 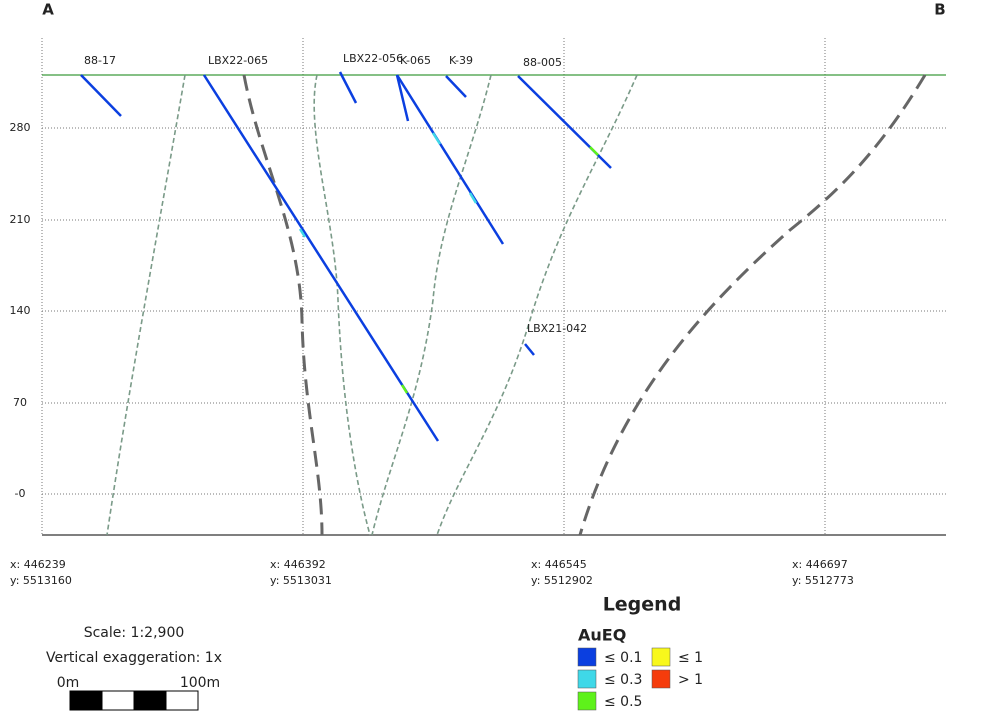 What do you see at coordinates (100, 60) in the screenshot?
I see `hole-label: 88-17` at bounding box center [100, 60].